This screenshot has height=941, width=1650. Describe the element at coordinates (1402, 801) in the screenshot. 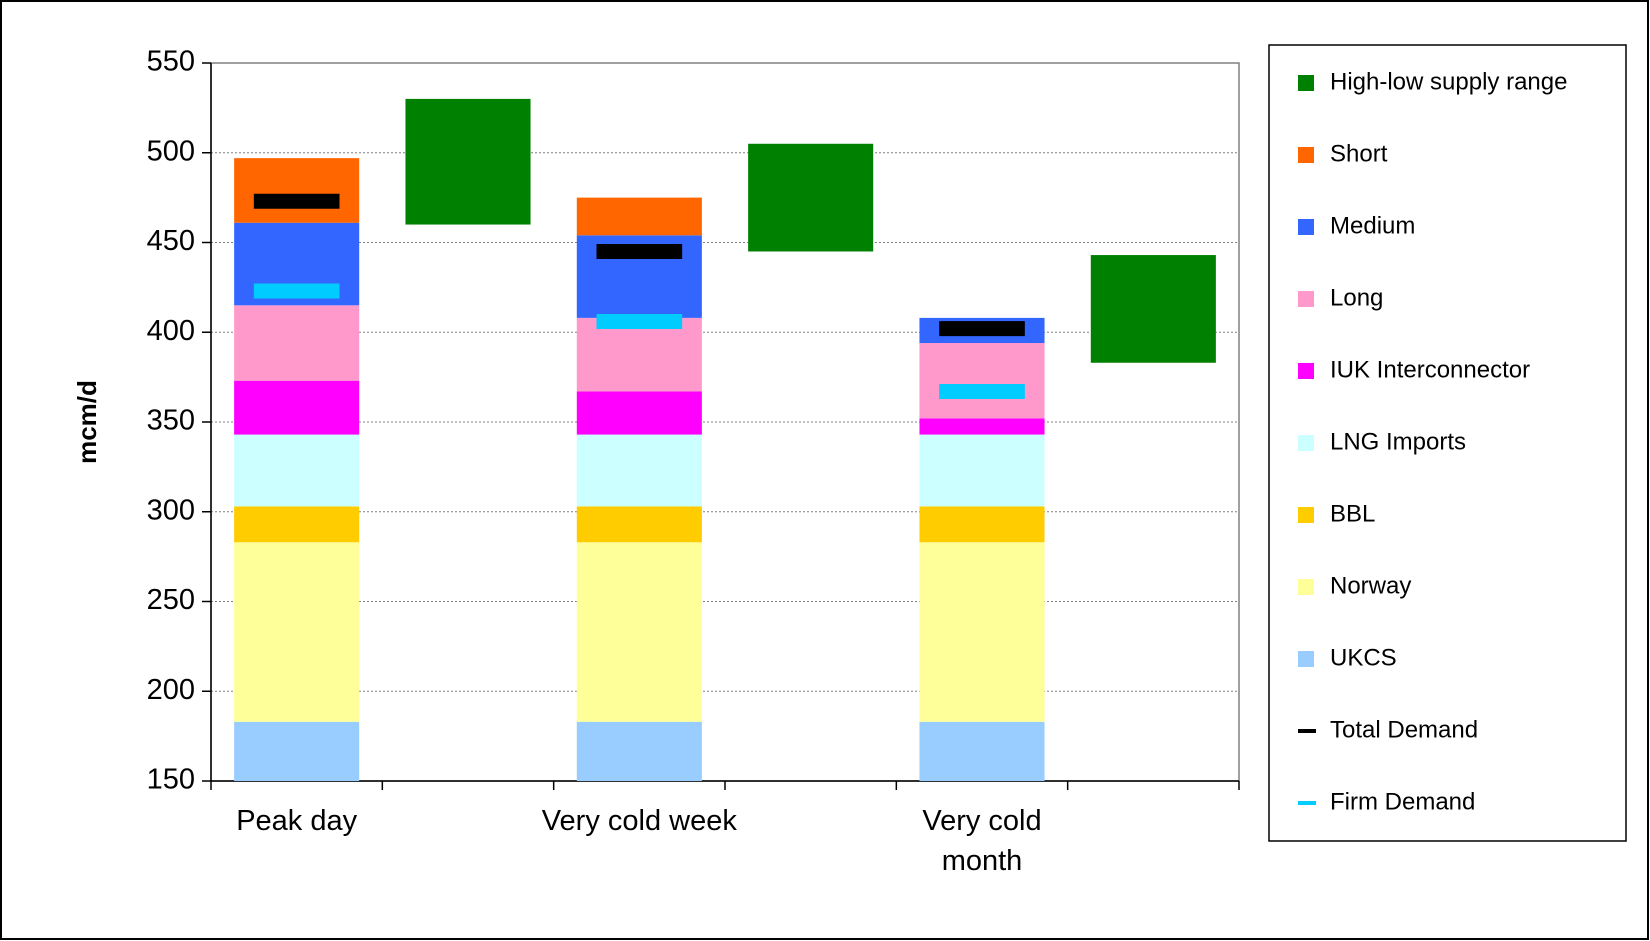

I see `legend-label: Firm Demand` at that location.